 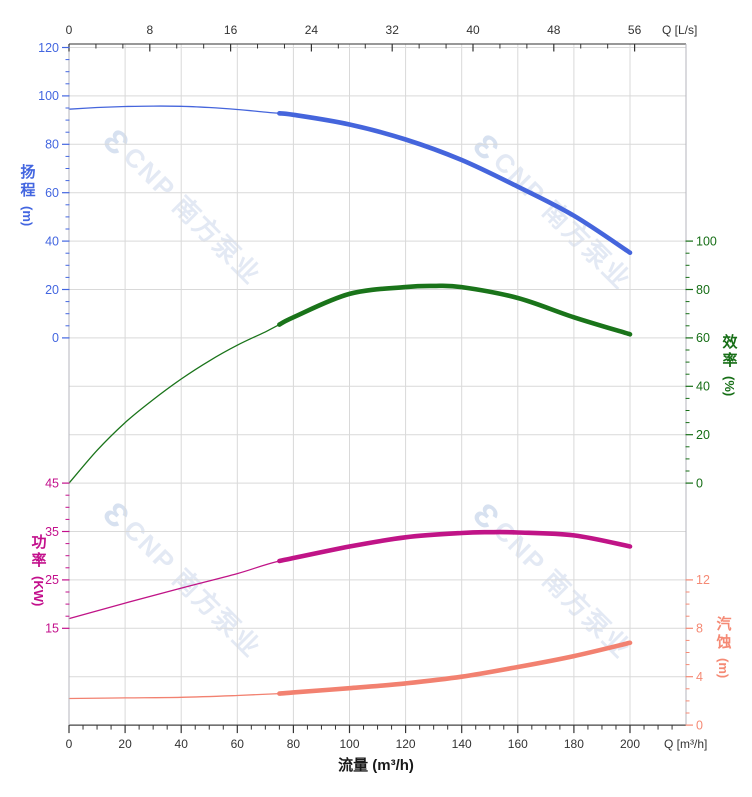 What do you see at coordinates (52, 290) in the screenshot?
I see `head-axis-tick-label: 20` at bounding box center [52, 290].